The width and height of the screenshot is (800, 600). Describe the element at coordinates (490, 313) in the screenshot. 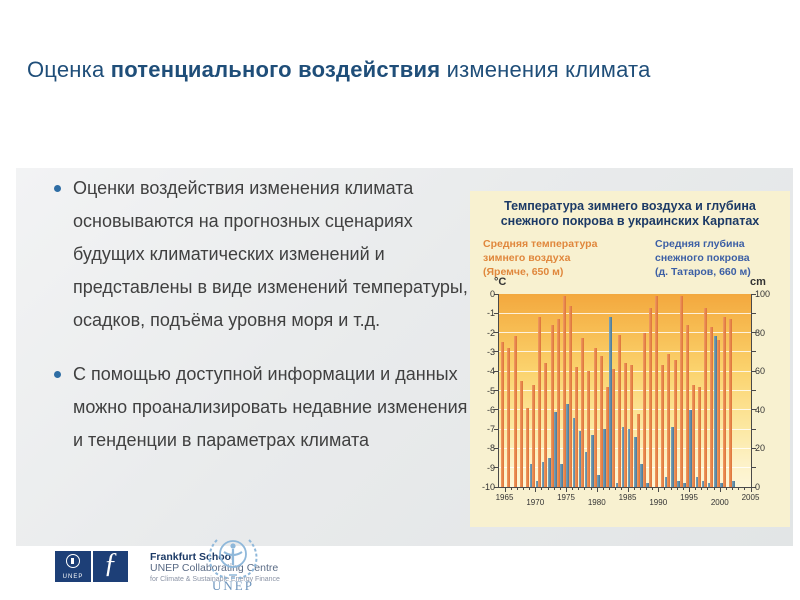

I see `left-axis-label: -1` at that location.